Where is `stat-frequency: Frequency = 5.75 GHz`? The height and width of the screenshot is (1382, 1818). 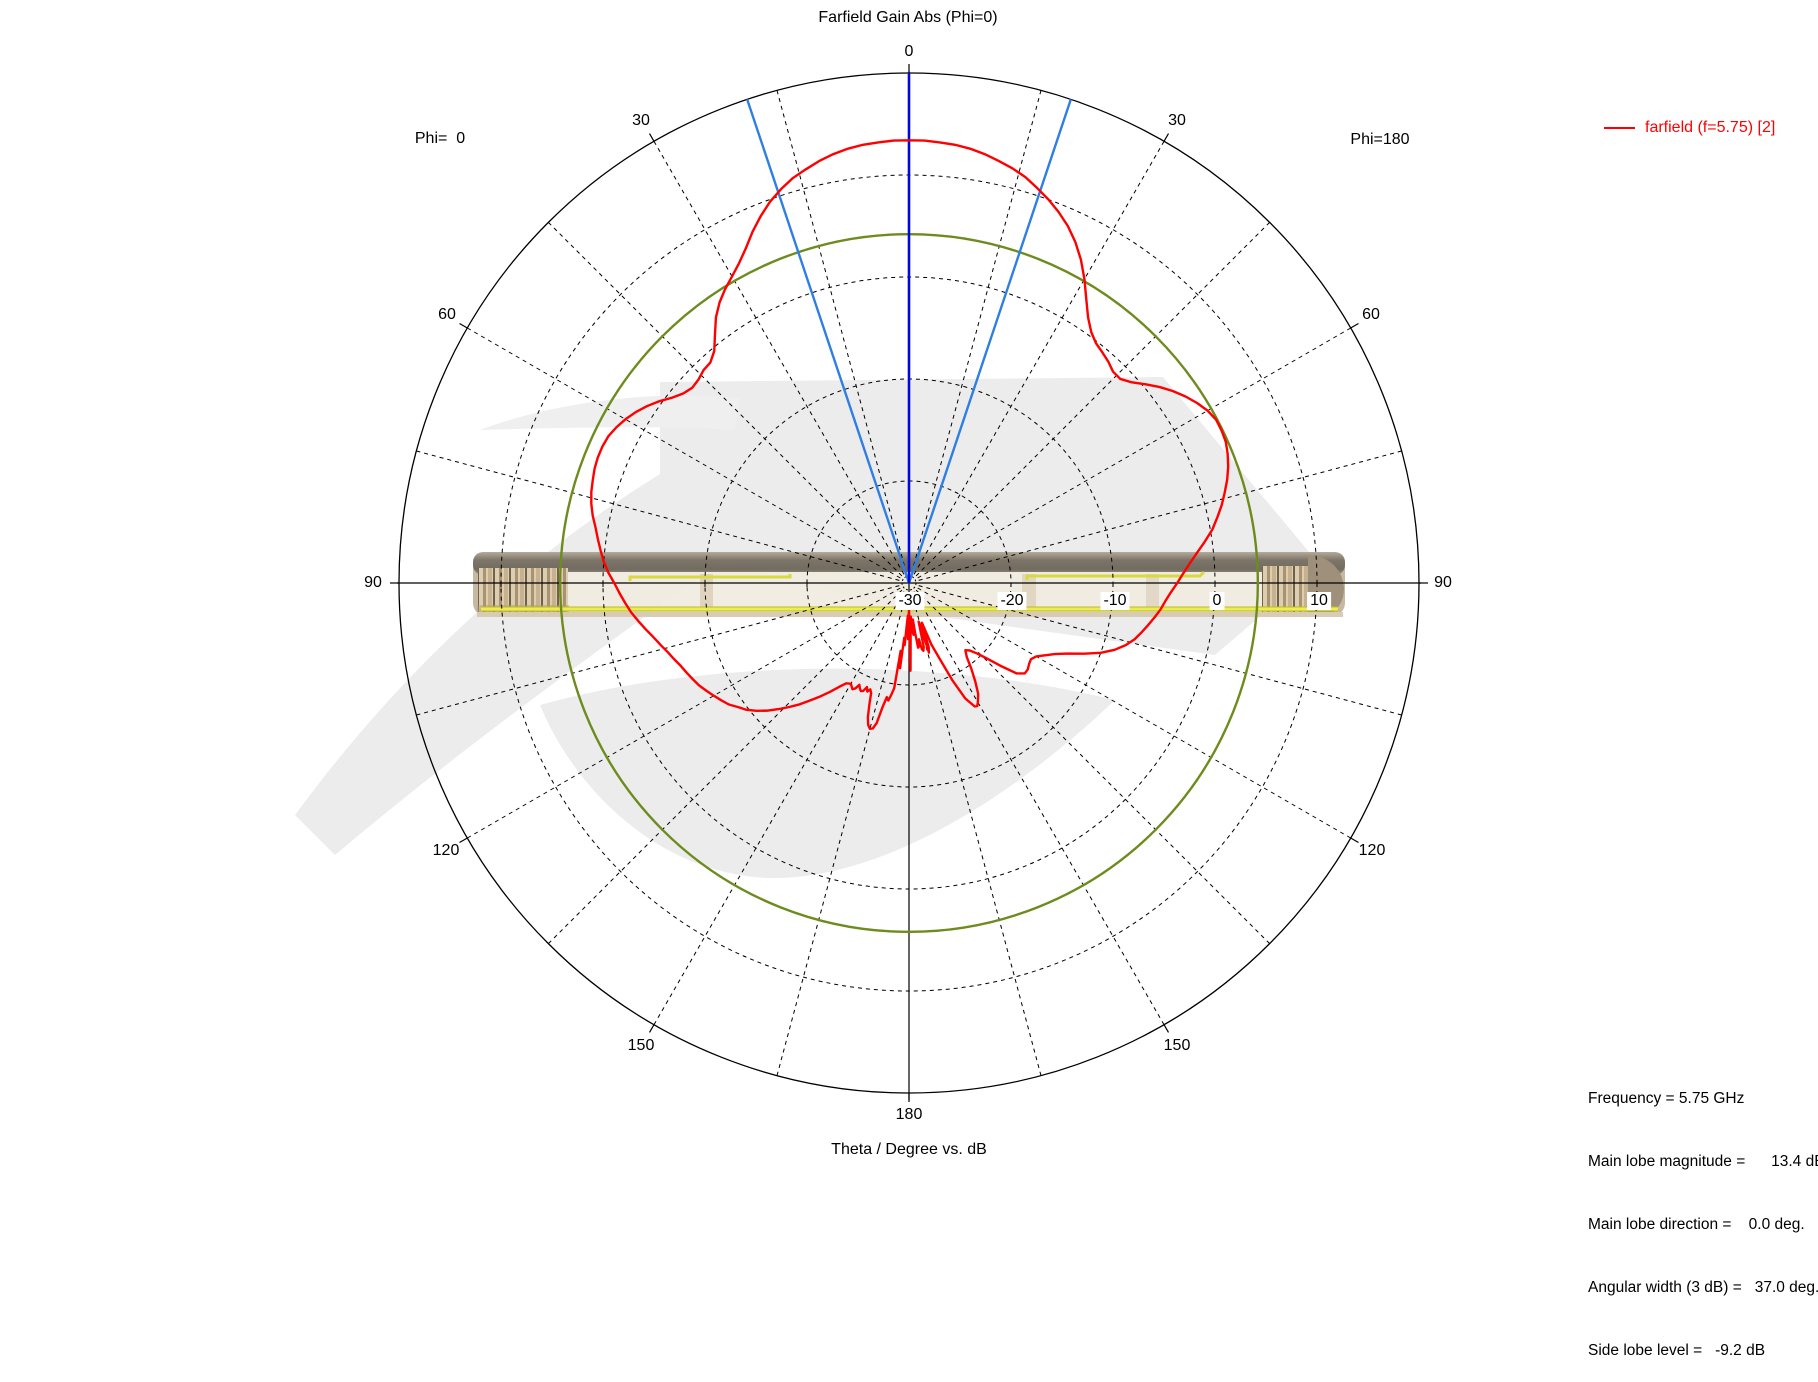
stat-frequency: Frequency = 5.75 GHz is located at coordinates (1666, 1098).